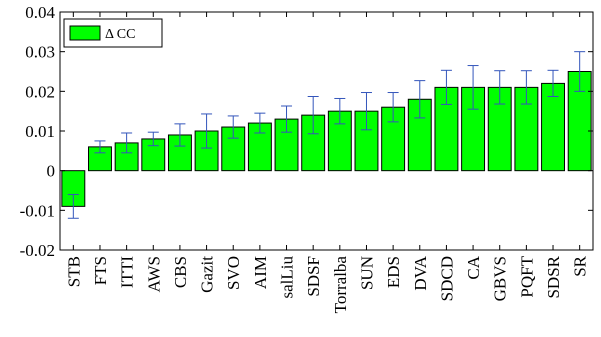 This screenshot has height=337, width=601. What do you see at coordinates (260, 272) in the screenshot?
I see `x-tick-label-aim: AIM` at bounding box center [260, 272].